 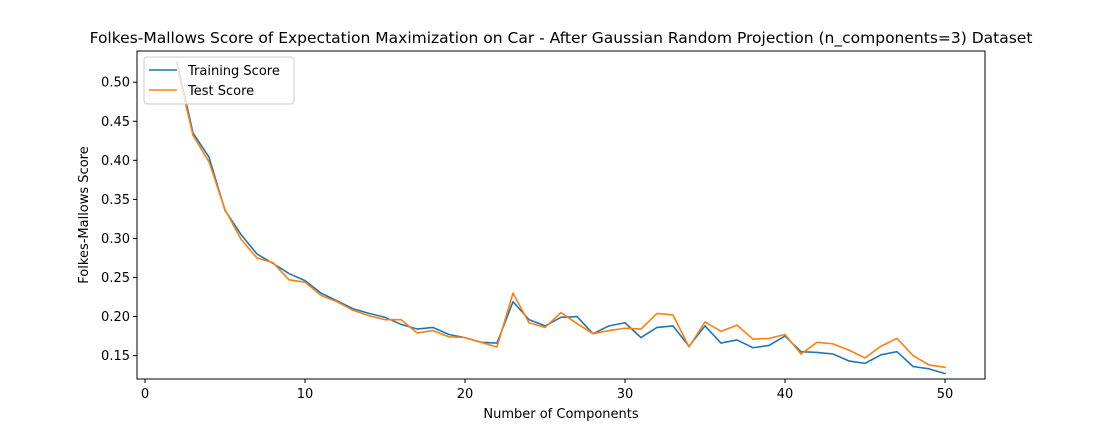 What do you see at coordinates (305, 394) in the screenshot?
I see `x-tick-label: 10` at bounding box center [305, 394].